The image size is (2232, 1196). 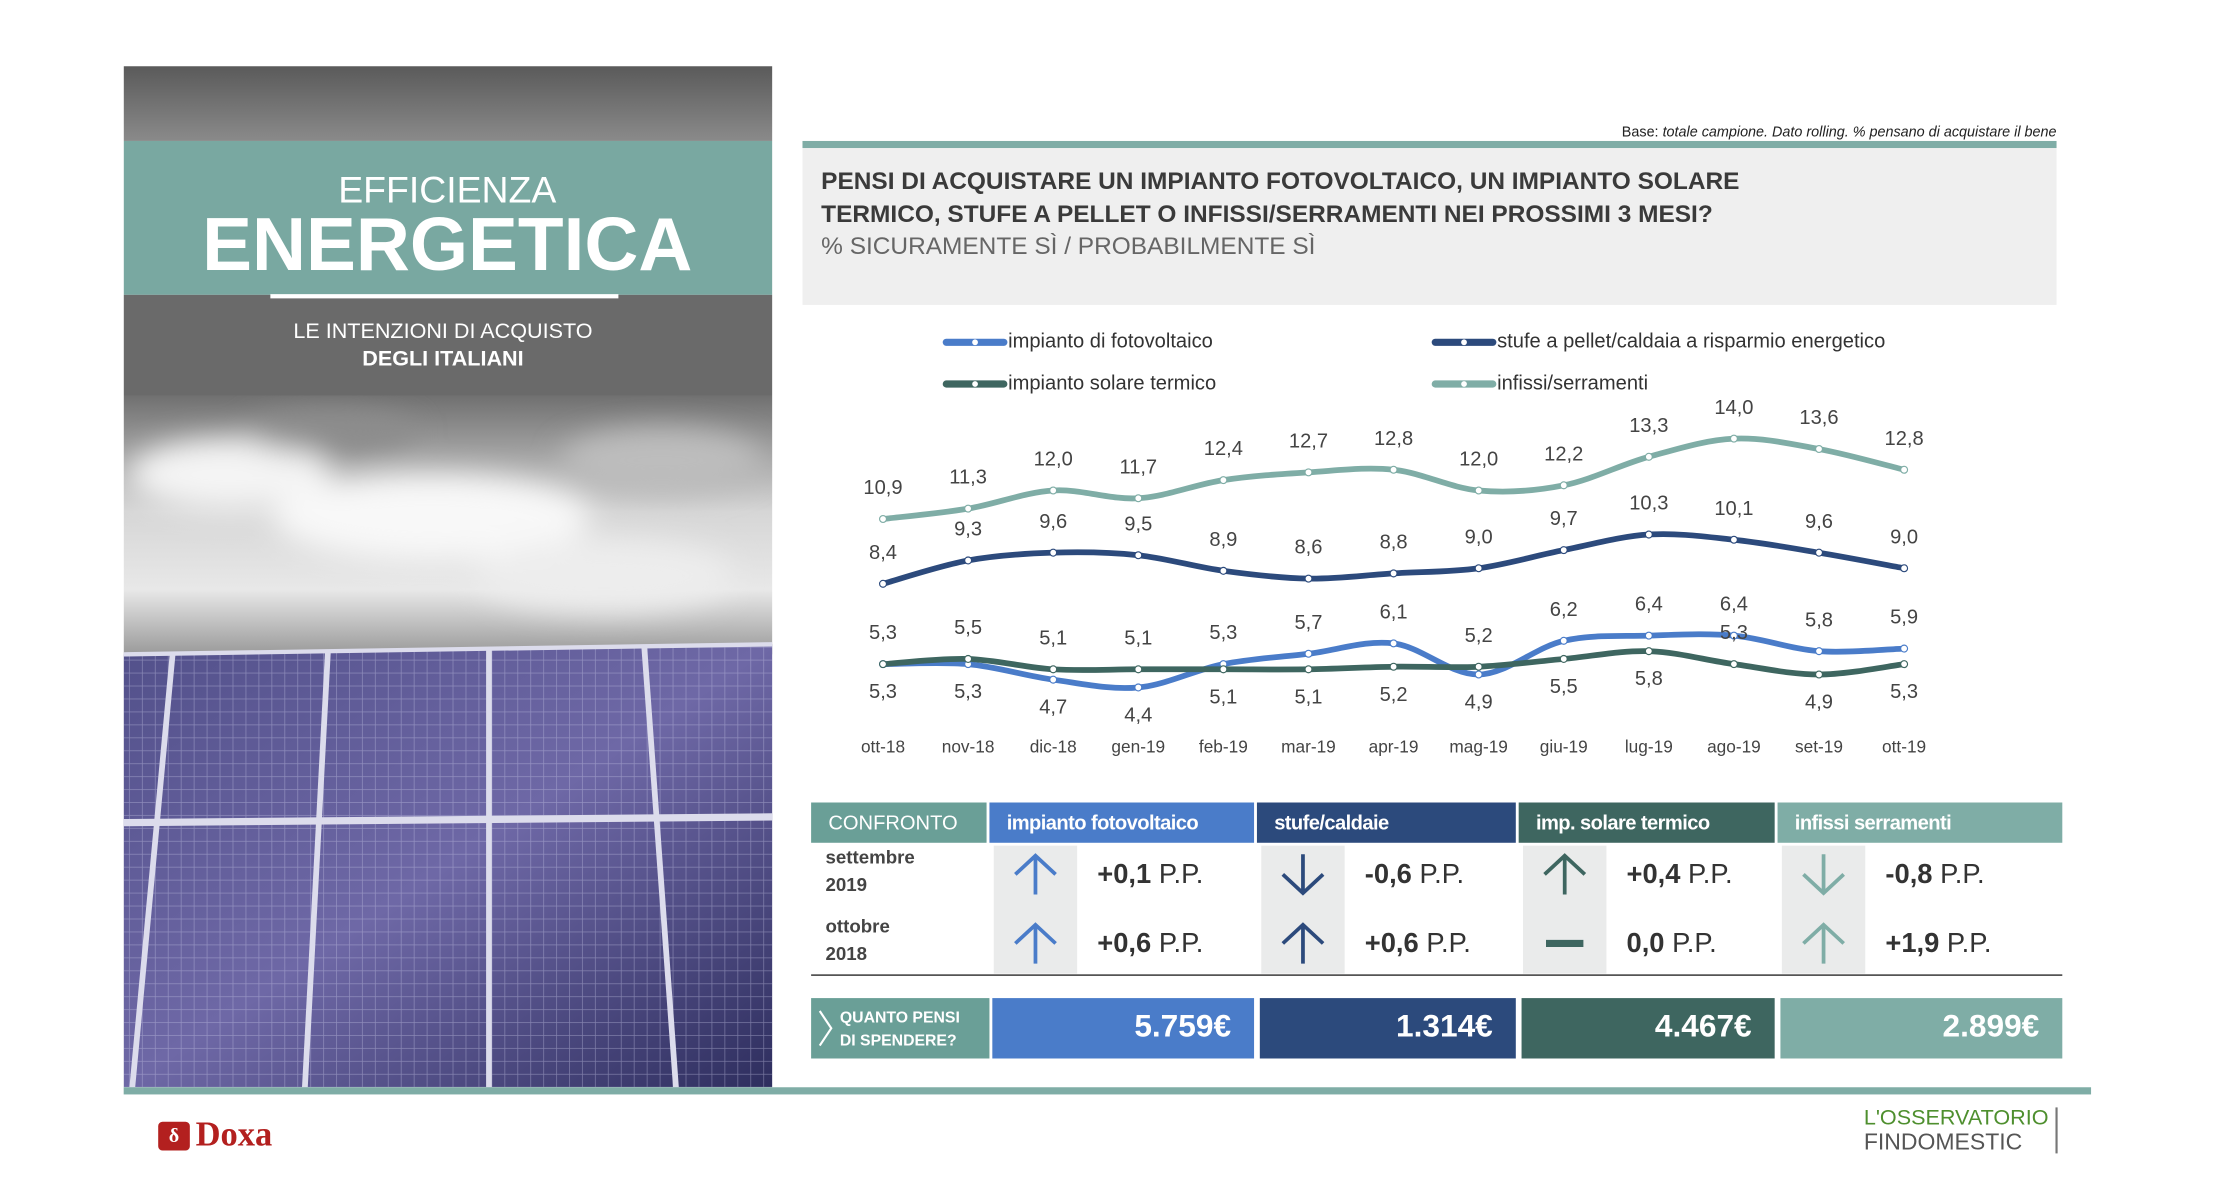 What do you see at coordinates (1429, 226) in the screenshot?
I see `question-box` at bounding box center [1429, 226].